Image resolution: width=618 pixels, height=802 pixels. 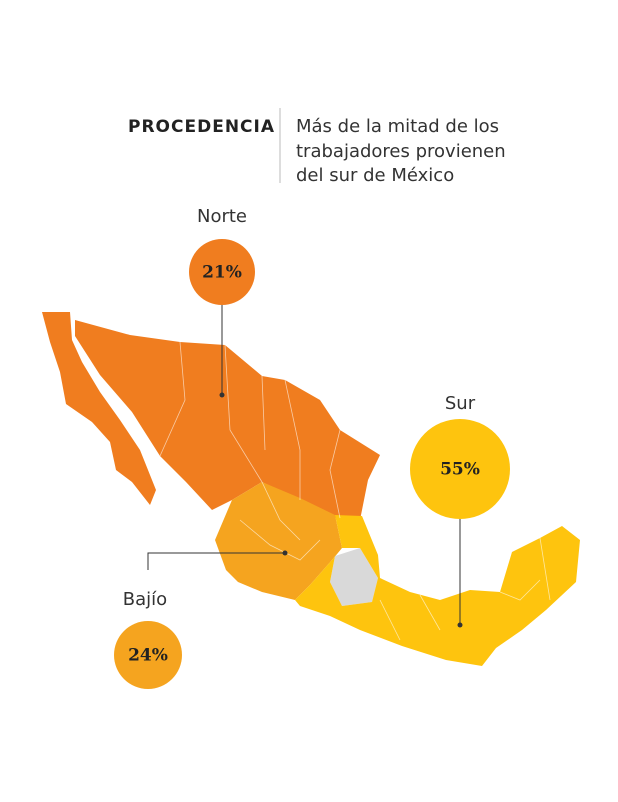 What do you see at coordinates (460, 403) in the screenshot?
I see `region-name: Sur` at bounding box center [460, 403].